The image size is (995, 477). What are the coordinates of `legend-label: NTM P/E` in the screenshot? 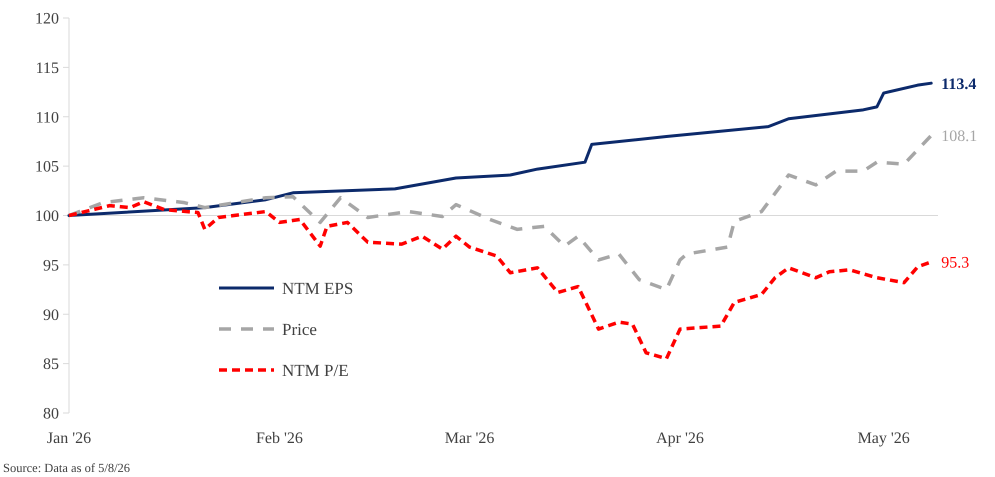 It's located at (315, 370).